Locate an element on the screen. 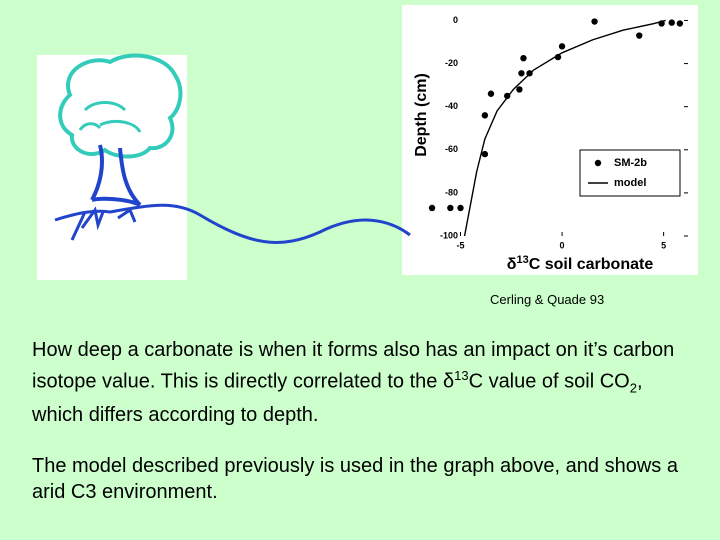 Image resolution: width=720 pixels, height=540 pixels. y-tick-label: -80 is located at coordinates (451, 192).